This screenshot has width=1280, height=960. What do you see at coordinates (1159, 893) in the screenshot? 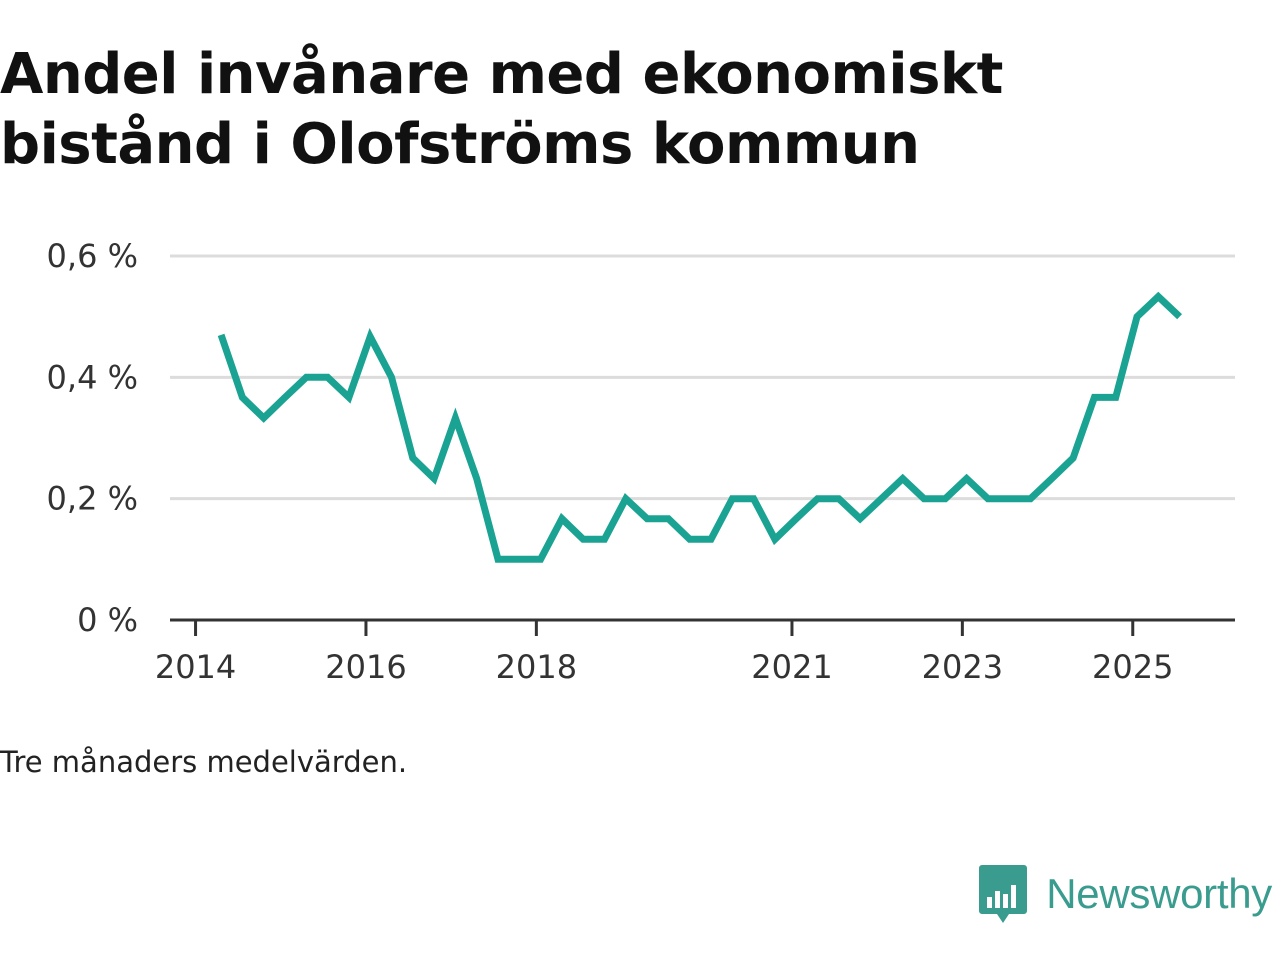
I see `brand-name: Newsworthy` at bounding box center [1159, 893].